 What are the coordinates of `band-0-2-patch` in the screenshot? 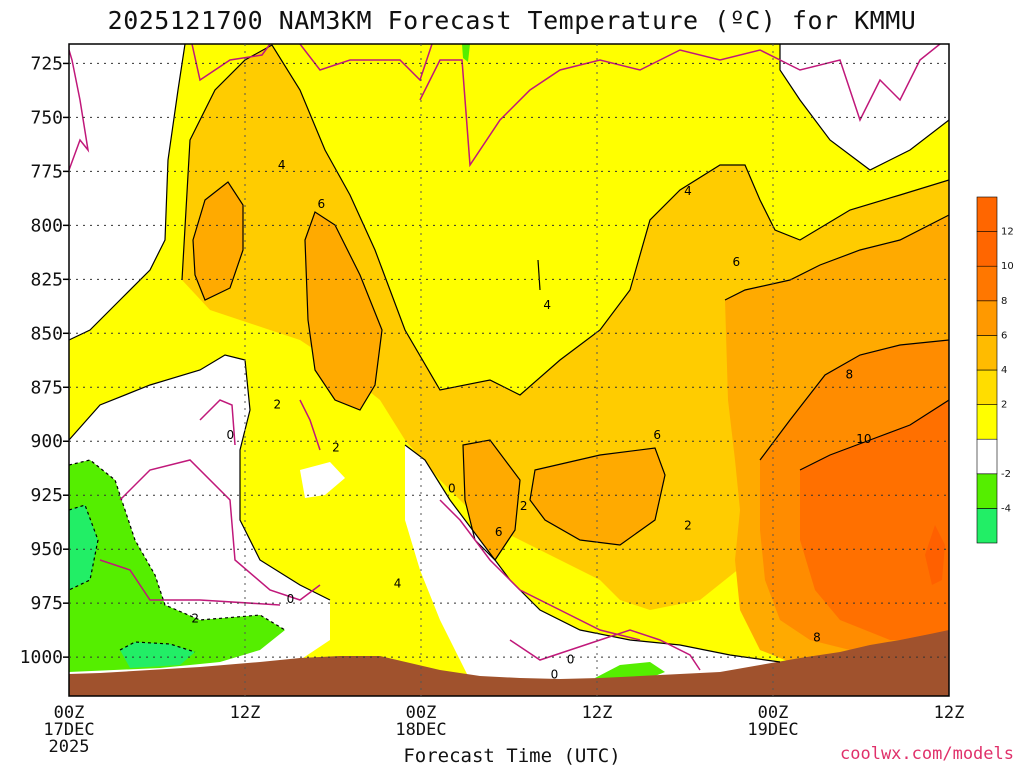 It's located at (322, 480).